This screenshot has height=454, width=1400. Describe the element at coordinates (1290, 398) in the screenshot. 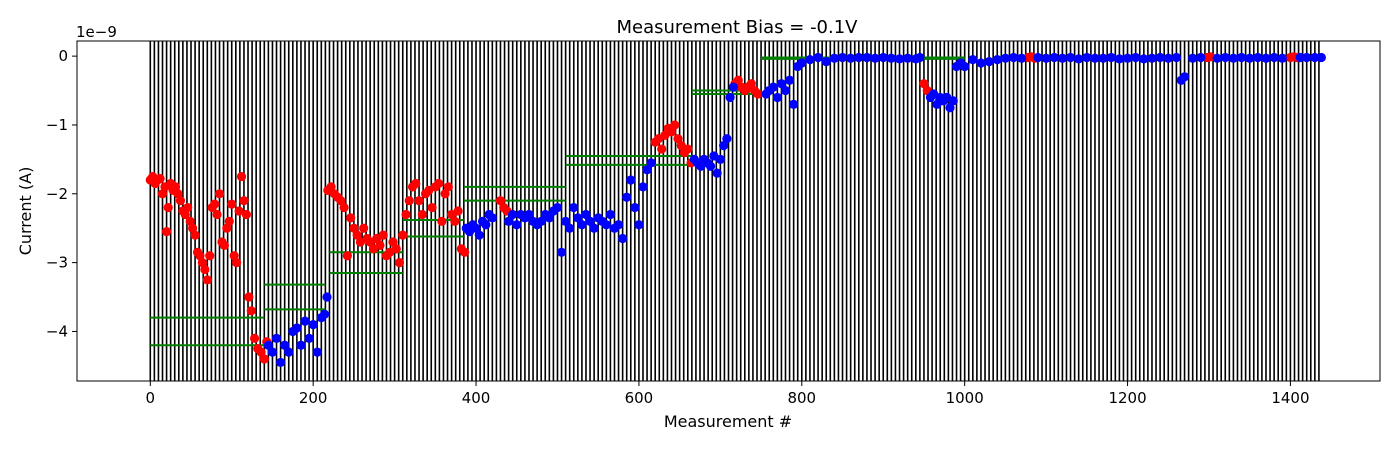

I see `x-tick-label: 1400` at that location.